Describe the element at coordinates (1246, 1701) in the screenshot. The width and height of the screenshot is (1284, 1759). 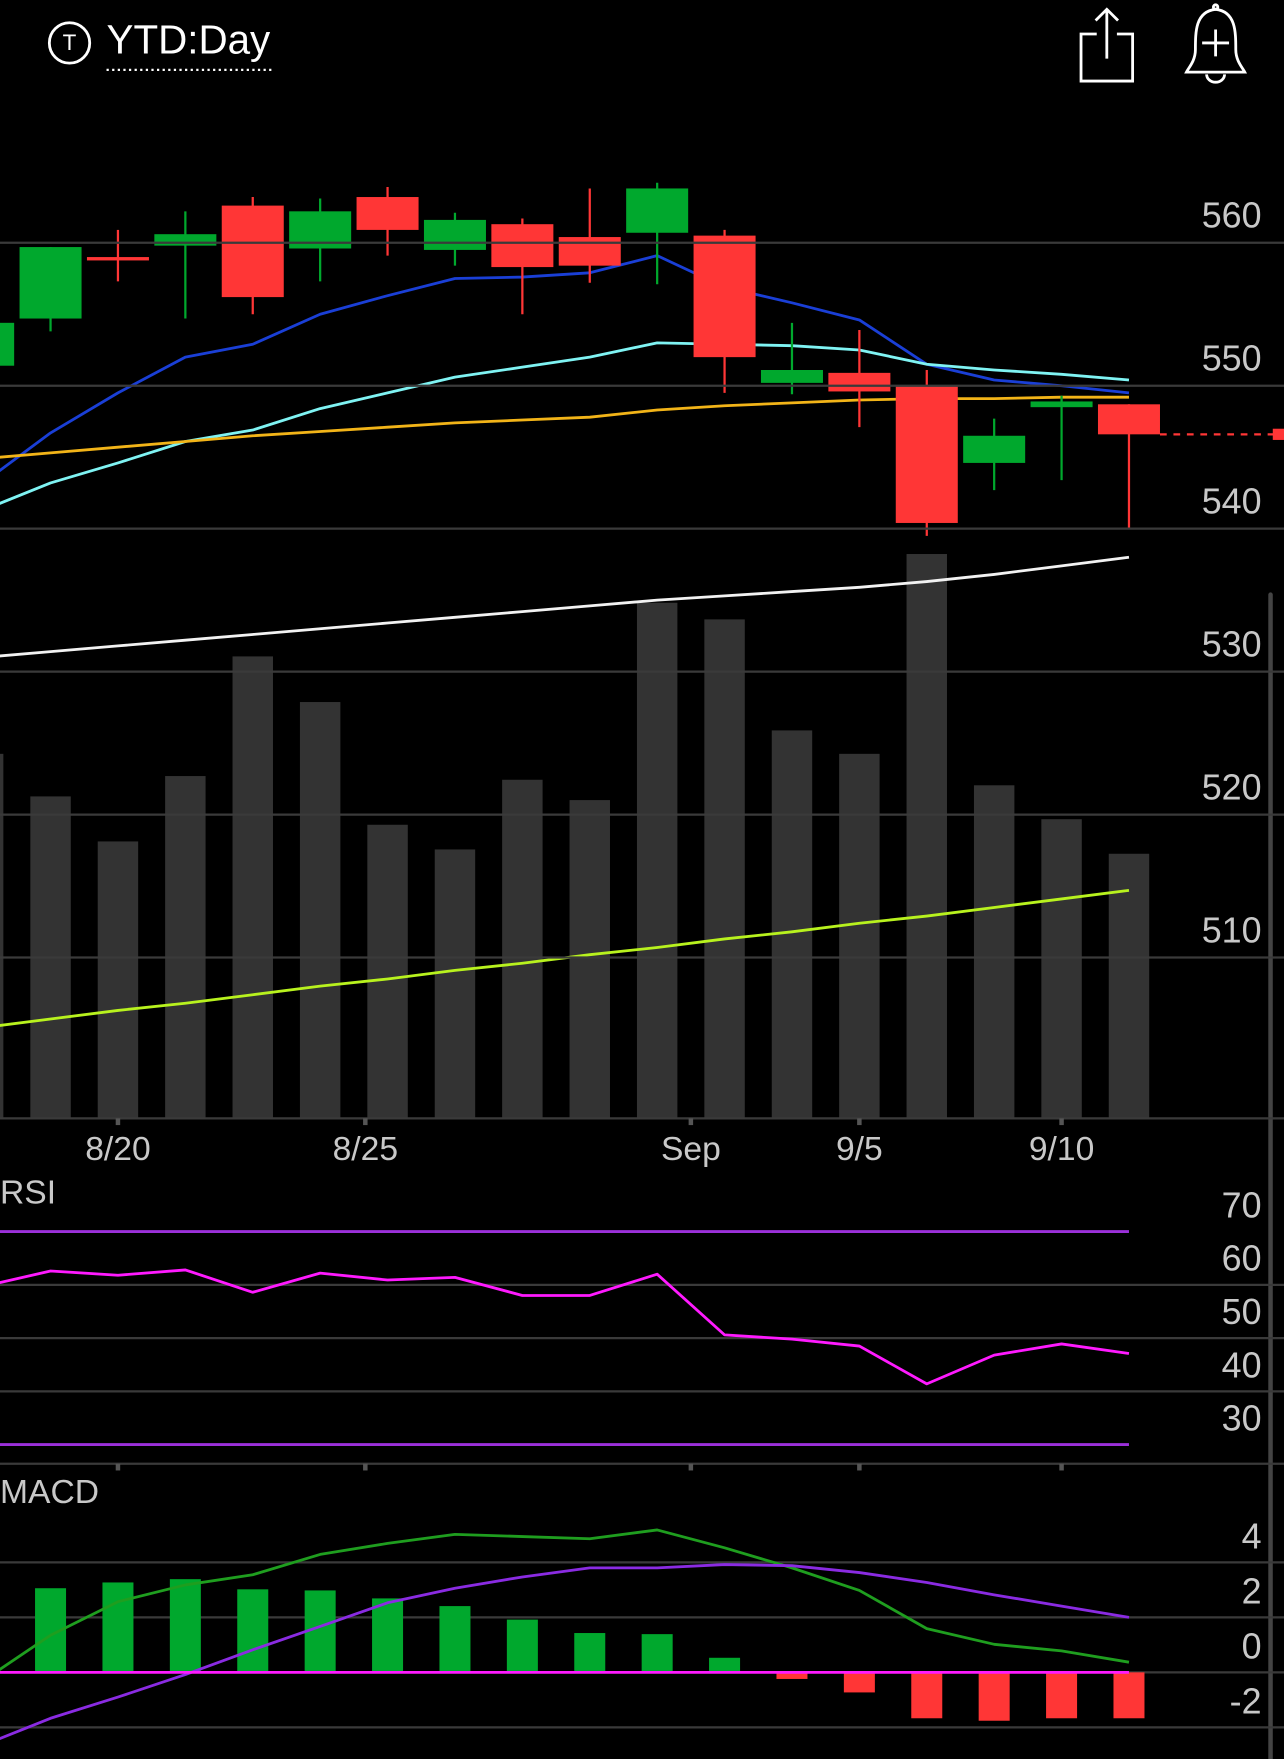
I see `y-tick-label: -2` at that location.